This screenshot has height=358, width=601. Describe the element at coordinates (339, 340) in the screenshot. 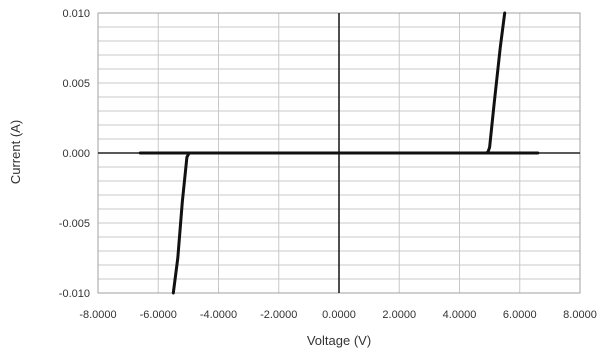

I see `x-axis-label: Voltage (V)` at that location.